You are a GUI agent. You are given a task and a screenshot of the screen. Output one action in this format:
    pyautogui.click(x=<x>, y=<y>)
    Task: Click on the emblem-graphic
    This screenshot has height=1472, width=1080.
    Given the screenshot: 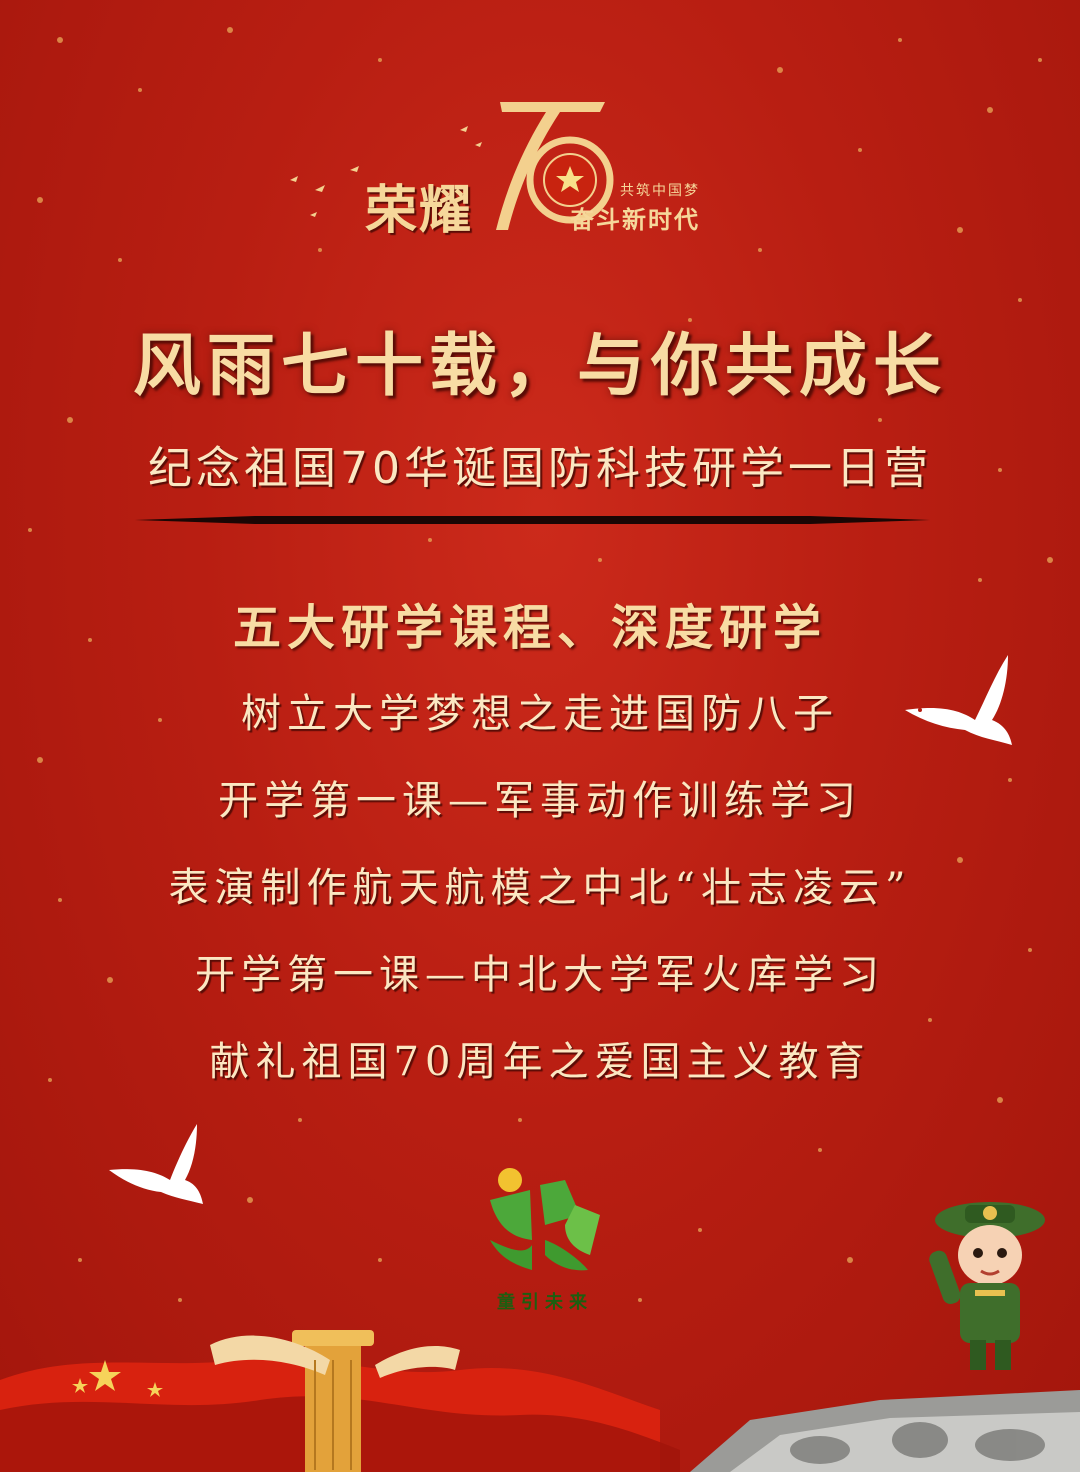 What is the action you would take?
    pyautogui.click(x=452, y=166)
    